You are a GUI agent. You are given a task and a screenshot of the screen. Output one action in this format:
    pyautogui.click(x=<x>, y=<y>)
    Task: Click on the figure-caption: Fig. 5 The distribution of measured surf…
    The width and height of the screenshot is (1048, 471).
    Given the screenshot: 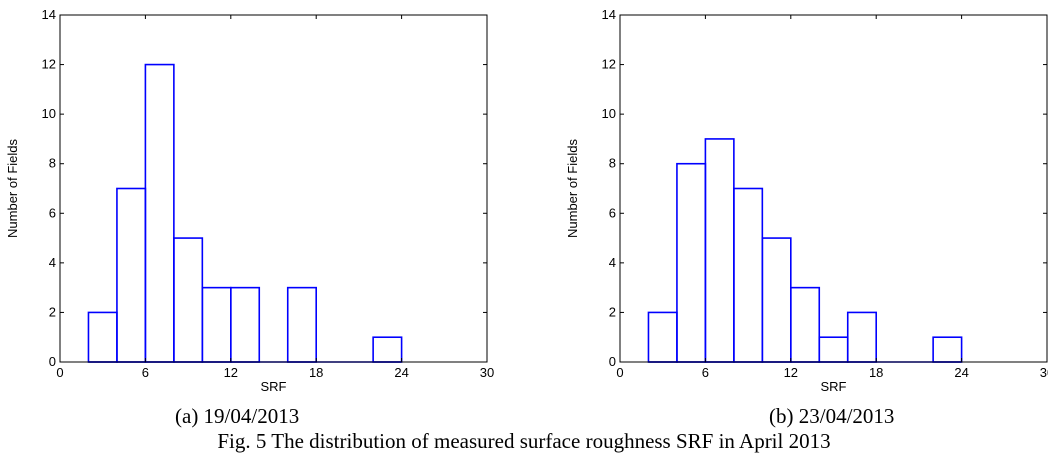 What is the action you would take?
    pyautogui.click(x=524, y=441)
    